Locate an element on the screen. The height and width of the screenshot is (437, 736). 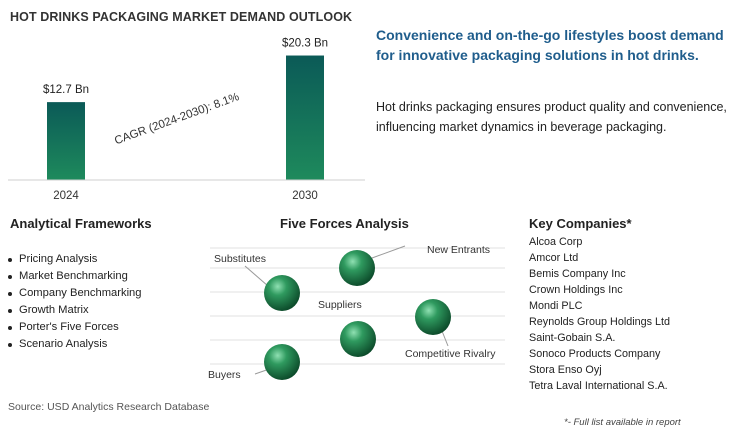
value-label-2030: $20.3 Bn is located at coordinates (305, 44).